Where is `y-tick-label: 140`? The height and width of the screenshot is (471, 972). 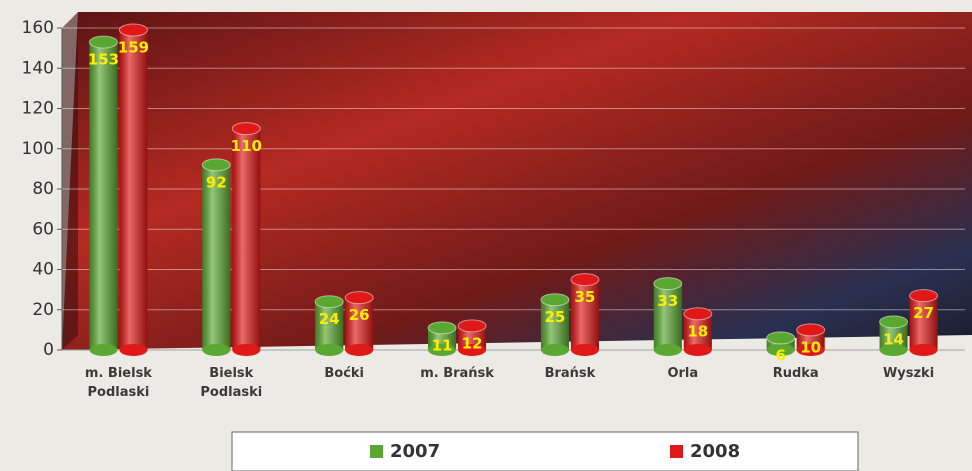 y-tick-label: 140 is located at coordinates (38, 68).